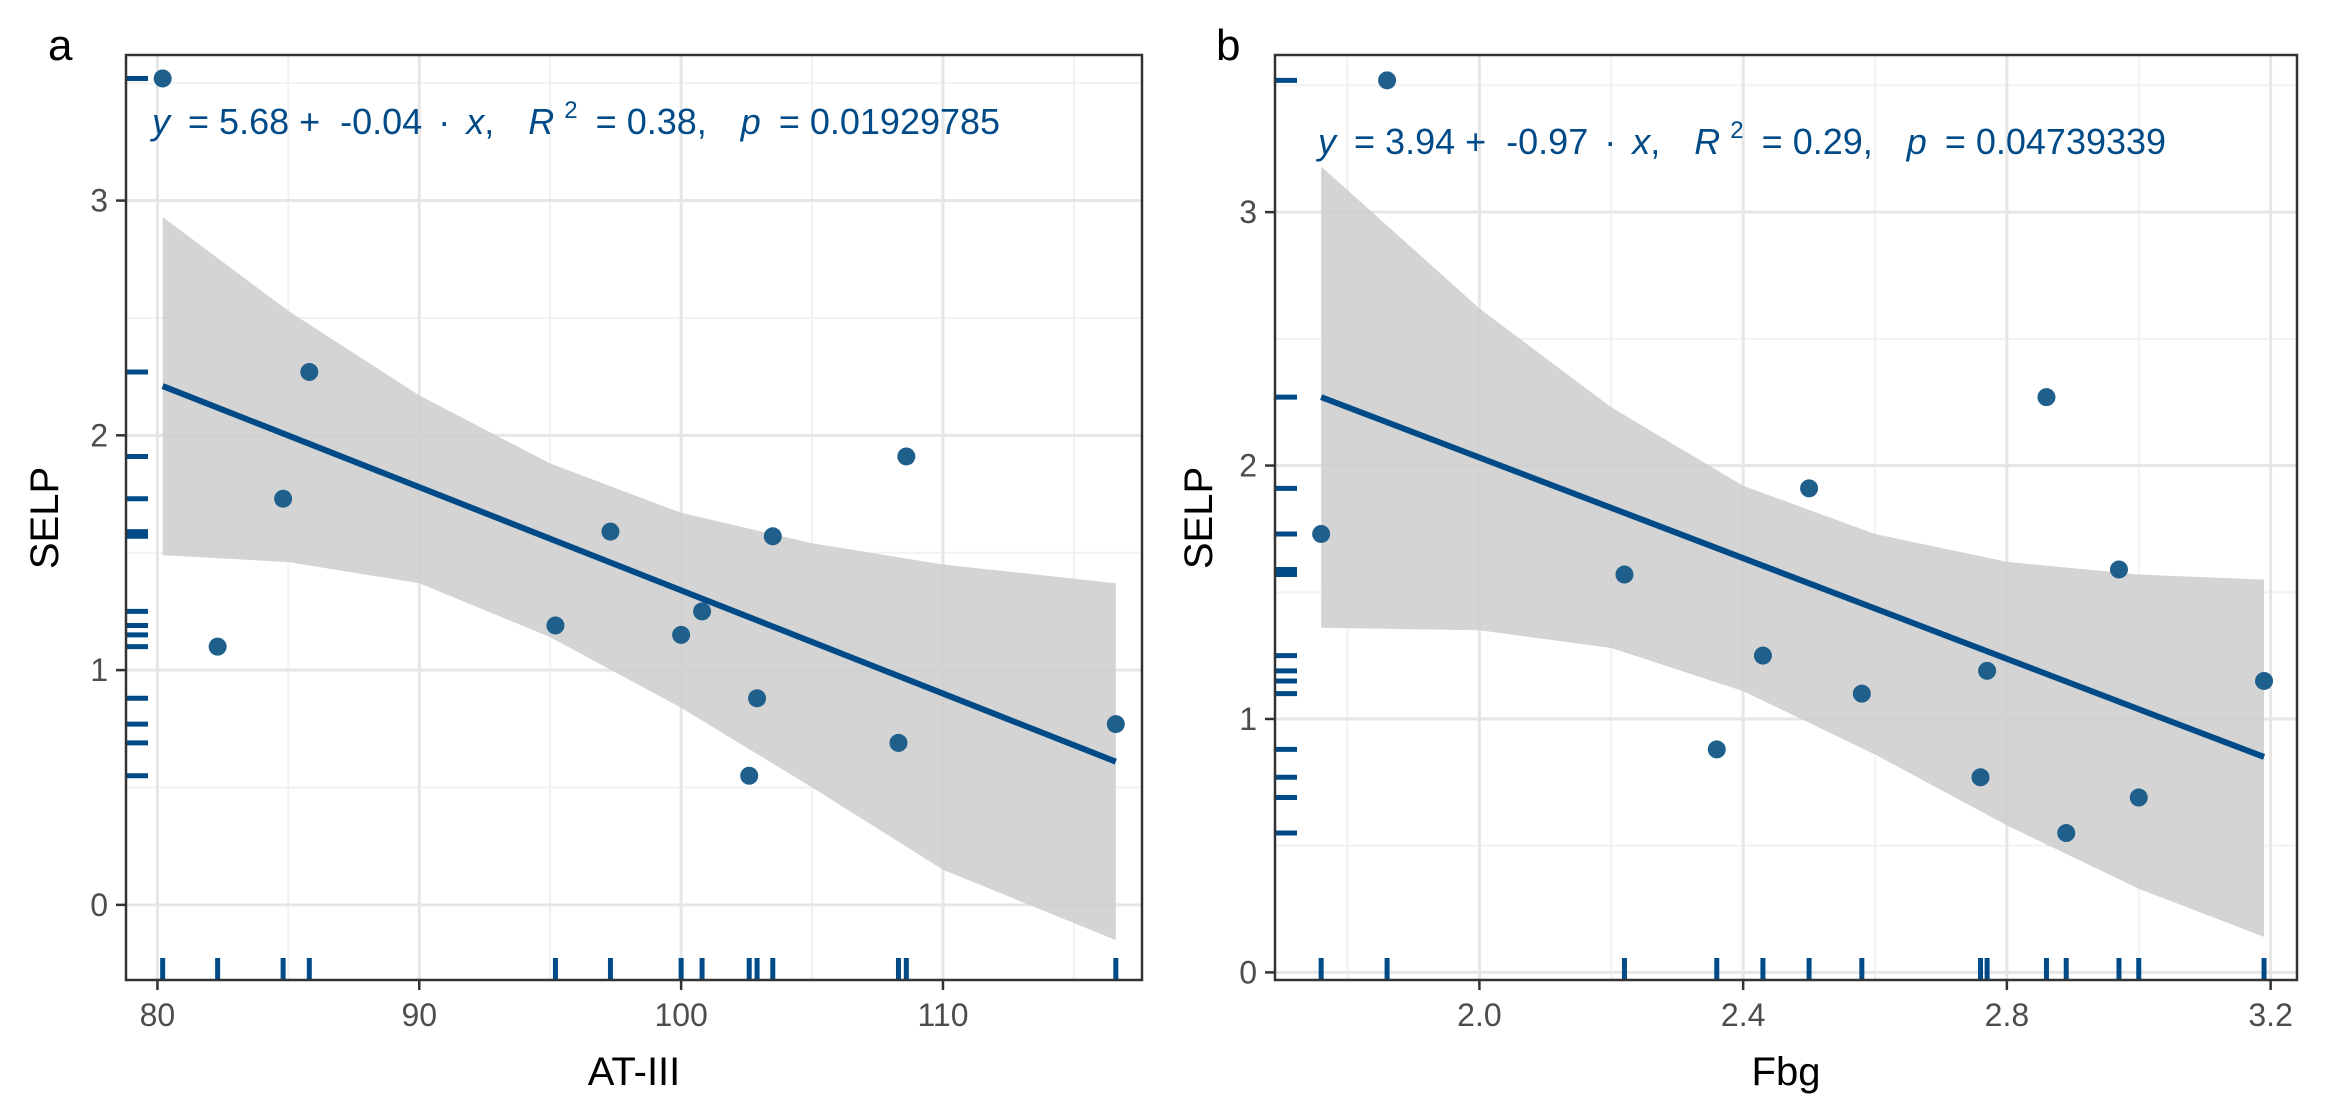 The image size is (2335, 1108). Describe the element at coordinates (1547, 141) in the screenshot. I see `eq-slope: -0.97` at that location.